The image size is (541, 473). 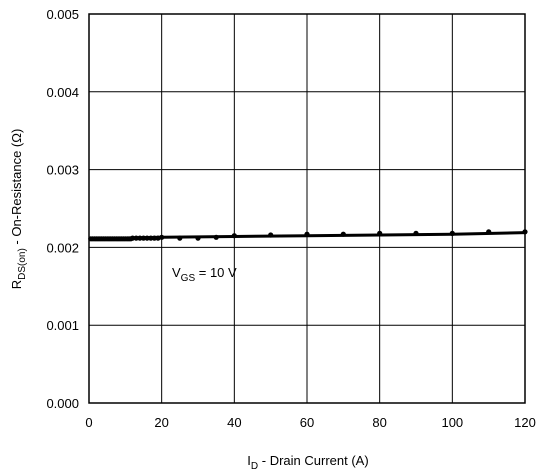 What do you see at coordinates (62, 92) in the screenshot?
I see `y-tick-label: 0.004` at bounding box center [62, 92].